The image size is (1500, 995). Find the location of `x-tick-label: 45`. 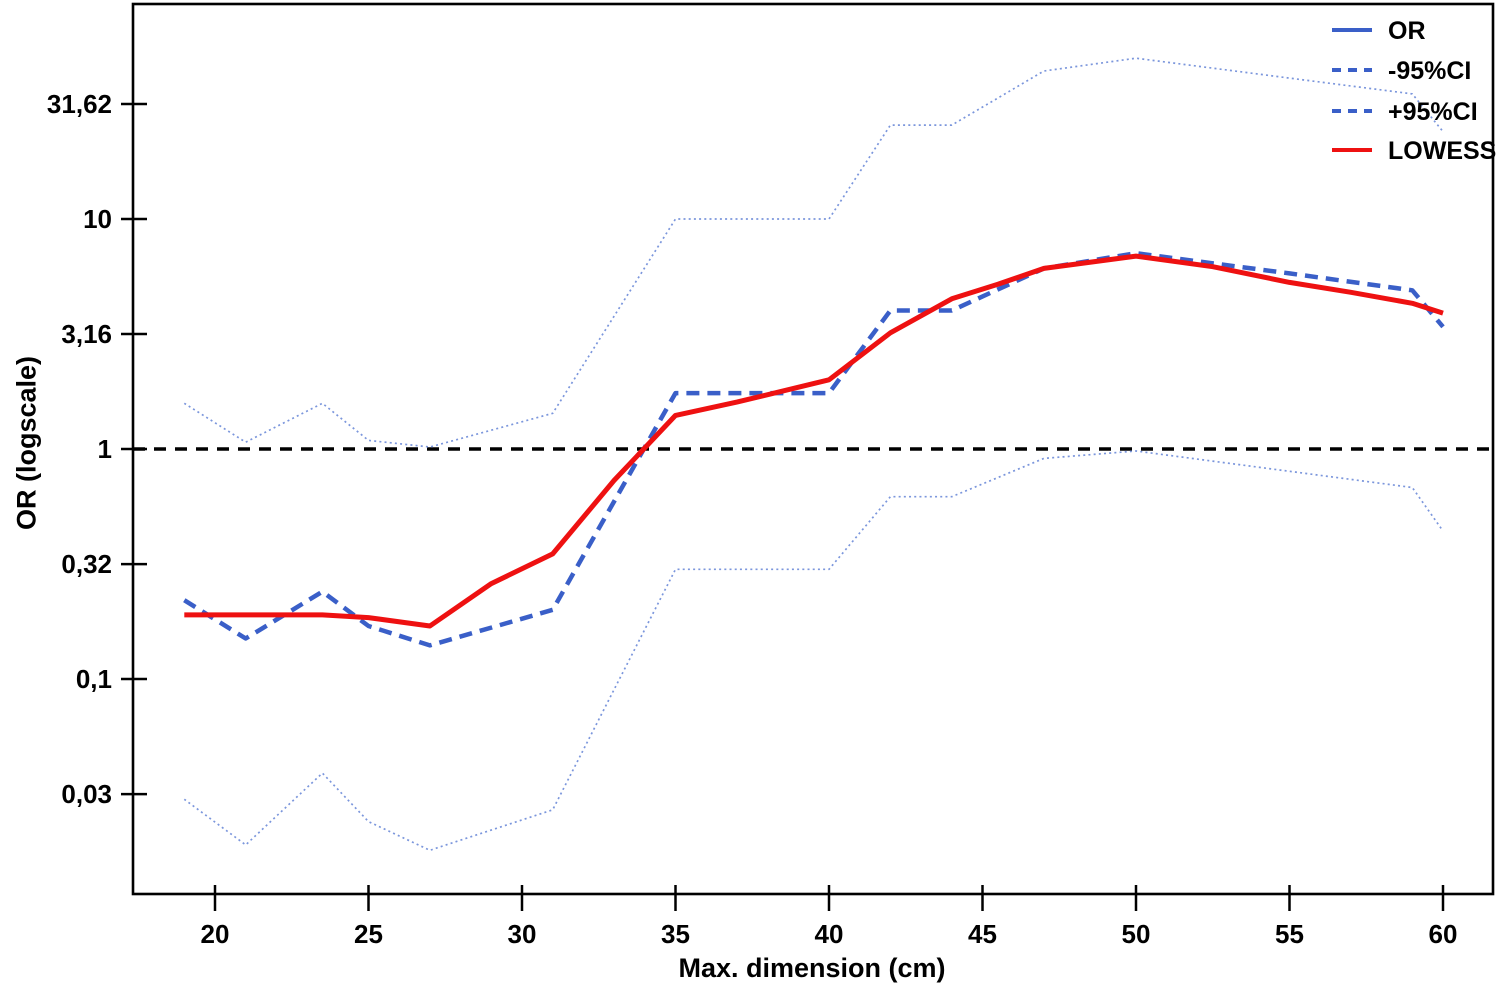

x-tick-label: 45 is located at coordinates (982, 934).